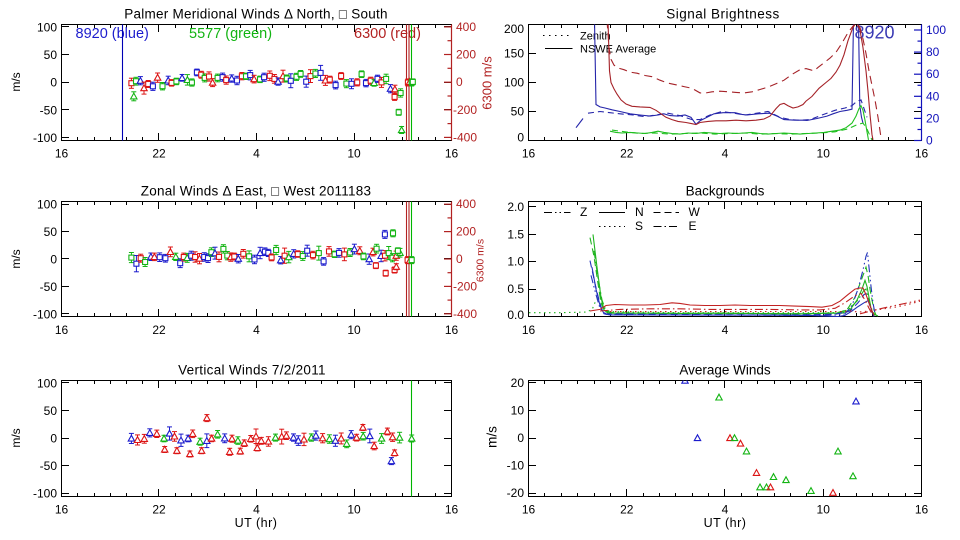 The image size is (960, 540). I want to click on svg-text: Backgrounds, so click(725, 191).